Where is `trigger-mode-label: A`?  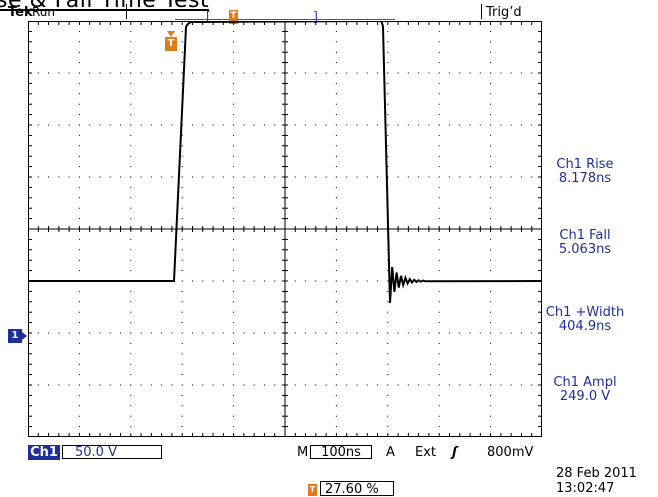
trigger-mode-label: A is located at coordinates (390, 452).